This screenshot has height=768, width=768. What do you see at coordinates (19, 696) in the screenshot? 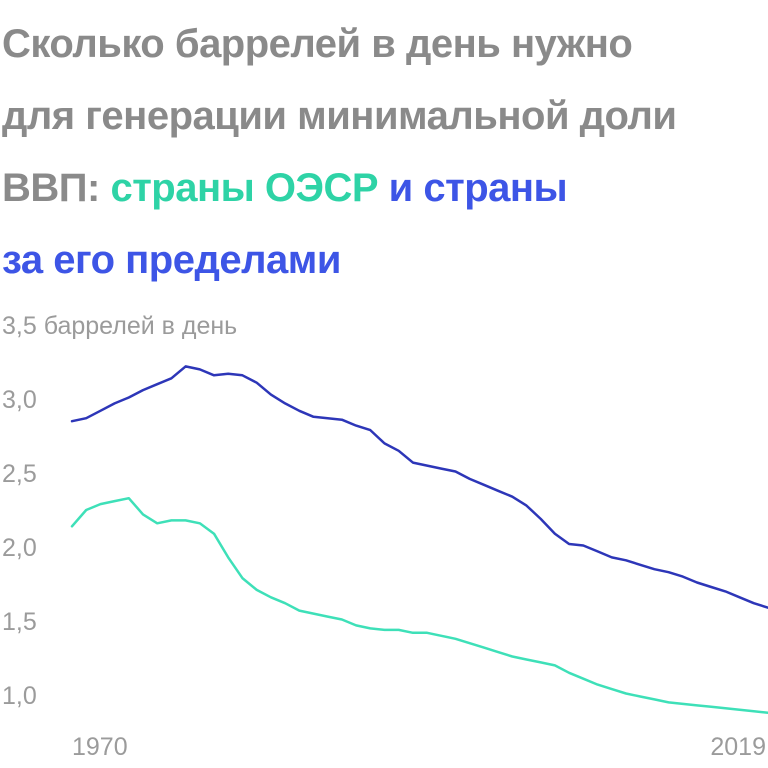
I see `y-tick-label: 1,0` at bounding box center [19, 696].